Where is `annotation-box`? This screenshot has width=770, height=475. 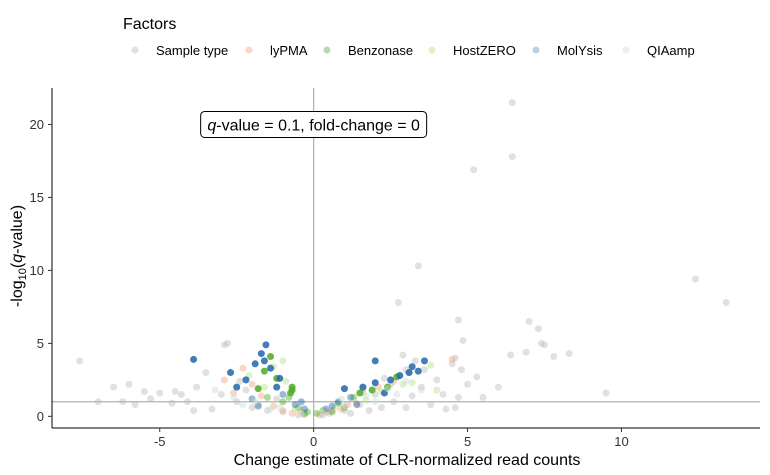 annotation-box is located at coordinates (314, 124).